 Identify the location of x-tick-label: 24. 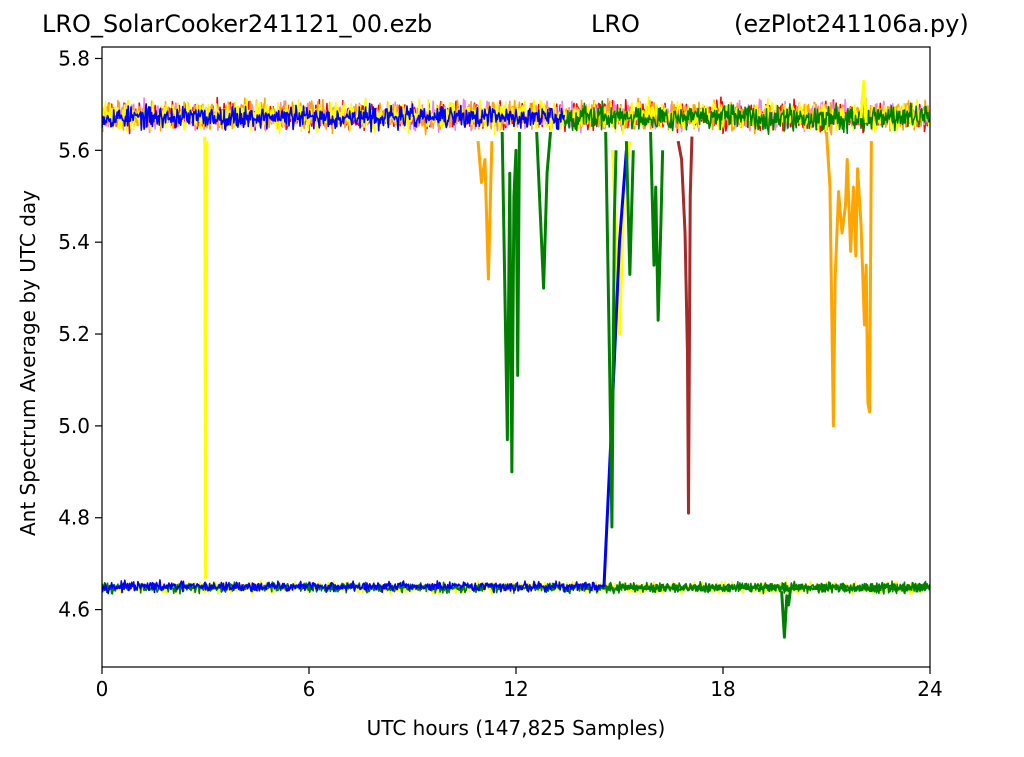
(929, 689).